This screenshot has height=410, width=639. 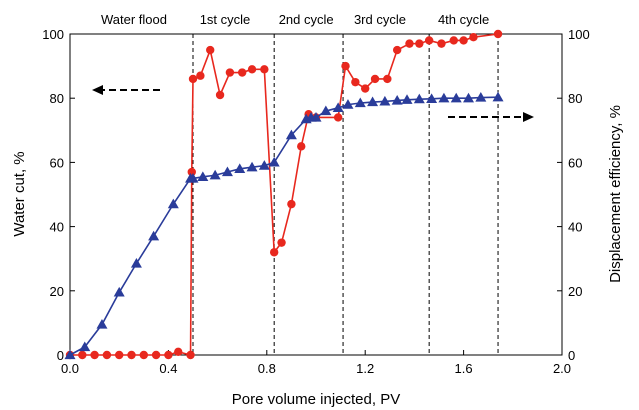 What do you see at coordinates (615, 194) in the screenshot?
I see `right-y-axis-title: Displacement efficiency, %` at bounding box center [615, 194].